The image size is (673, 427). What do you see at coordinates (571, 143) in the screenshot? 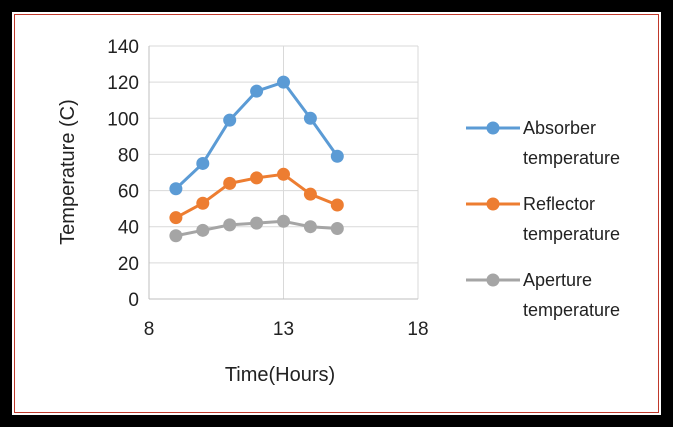
I see `legend-label: Absorber temperature` at bounding box center [571, 143].